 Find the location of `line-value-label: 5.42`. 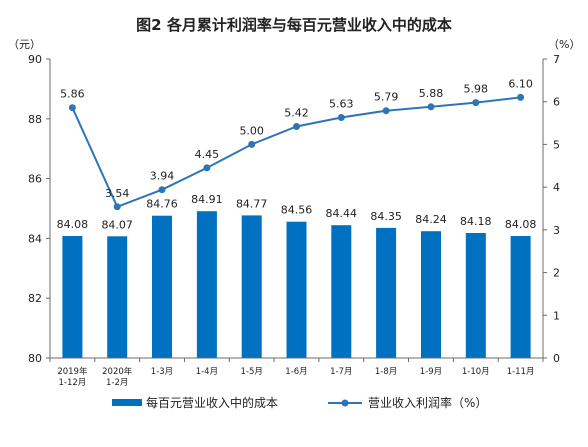

line-value-label: 5.42 is located at coordinates (296, 113).